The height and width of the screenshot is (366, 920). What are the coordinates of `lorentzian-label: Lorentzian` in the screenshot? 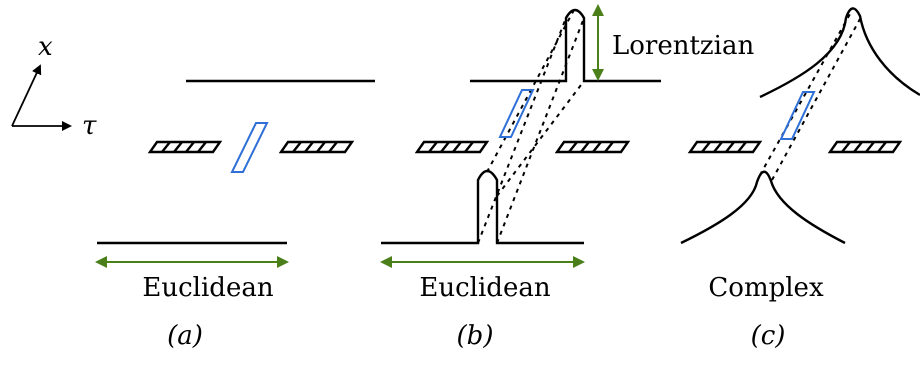 It's located at (683, 46).